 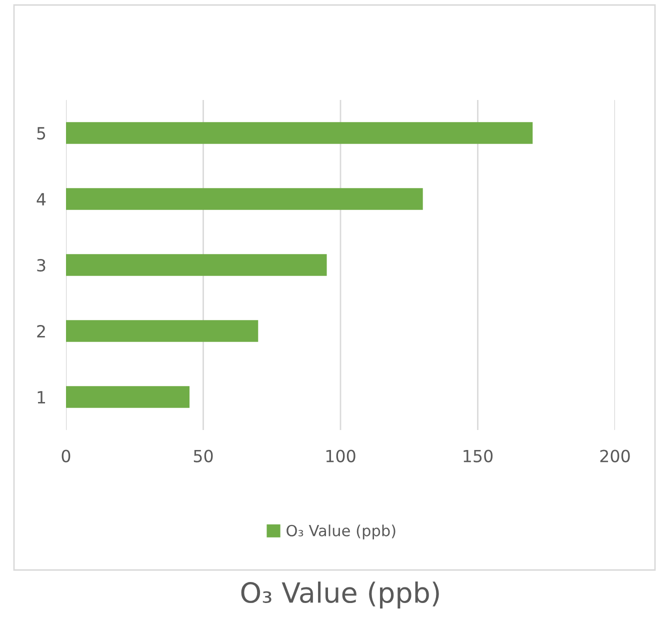 What do you see at coordinates (66, 456) in the screenshot?
I see `x-tick-label: 0` at bounding box center [66, 456].